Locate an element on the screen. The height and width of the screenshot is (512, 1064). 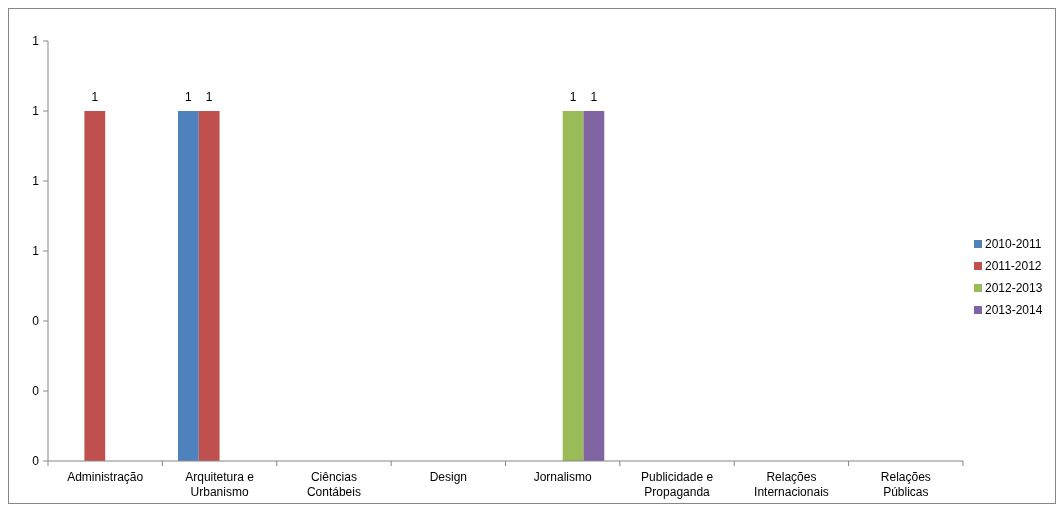
x-tick-label: Ciências Contábeis is located at coordinates (333, 484).